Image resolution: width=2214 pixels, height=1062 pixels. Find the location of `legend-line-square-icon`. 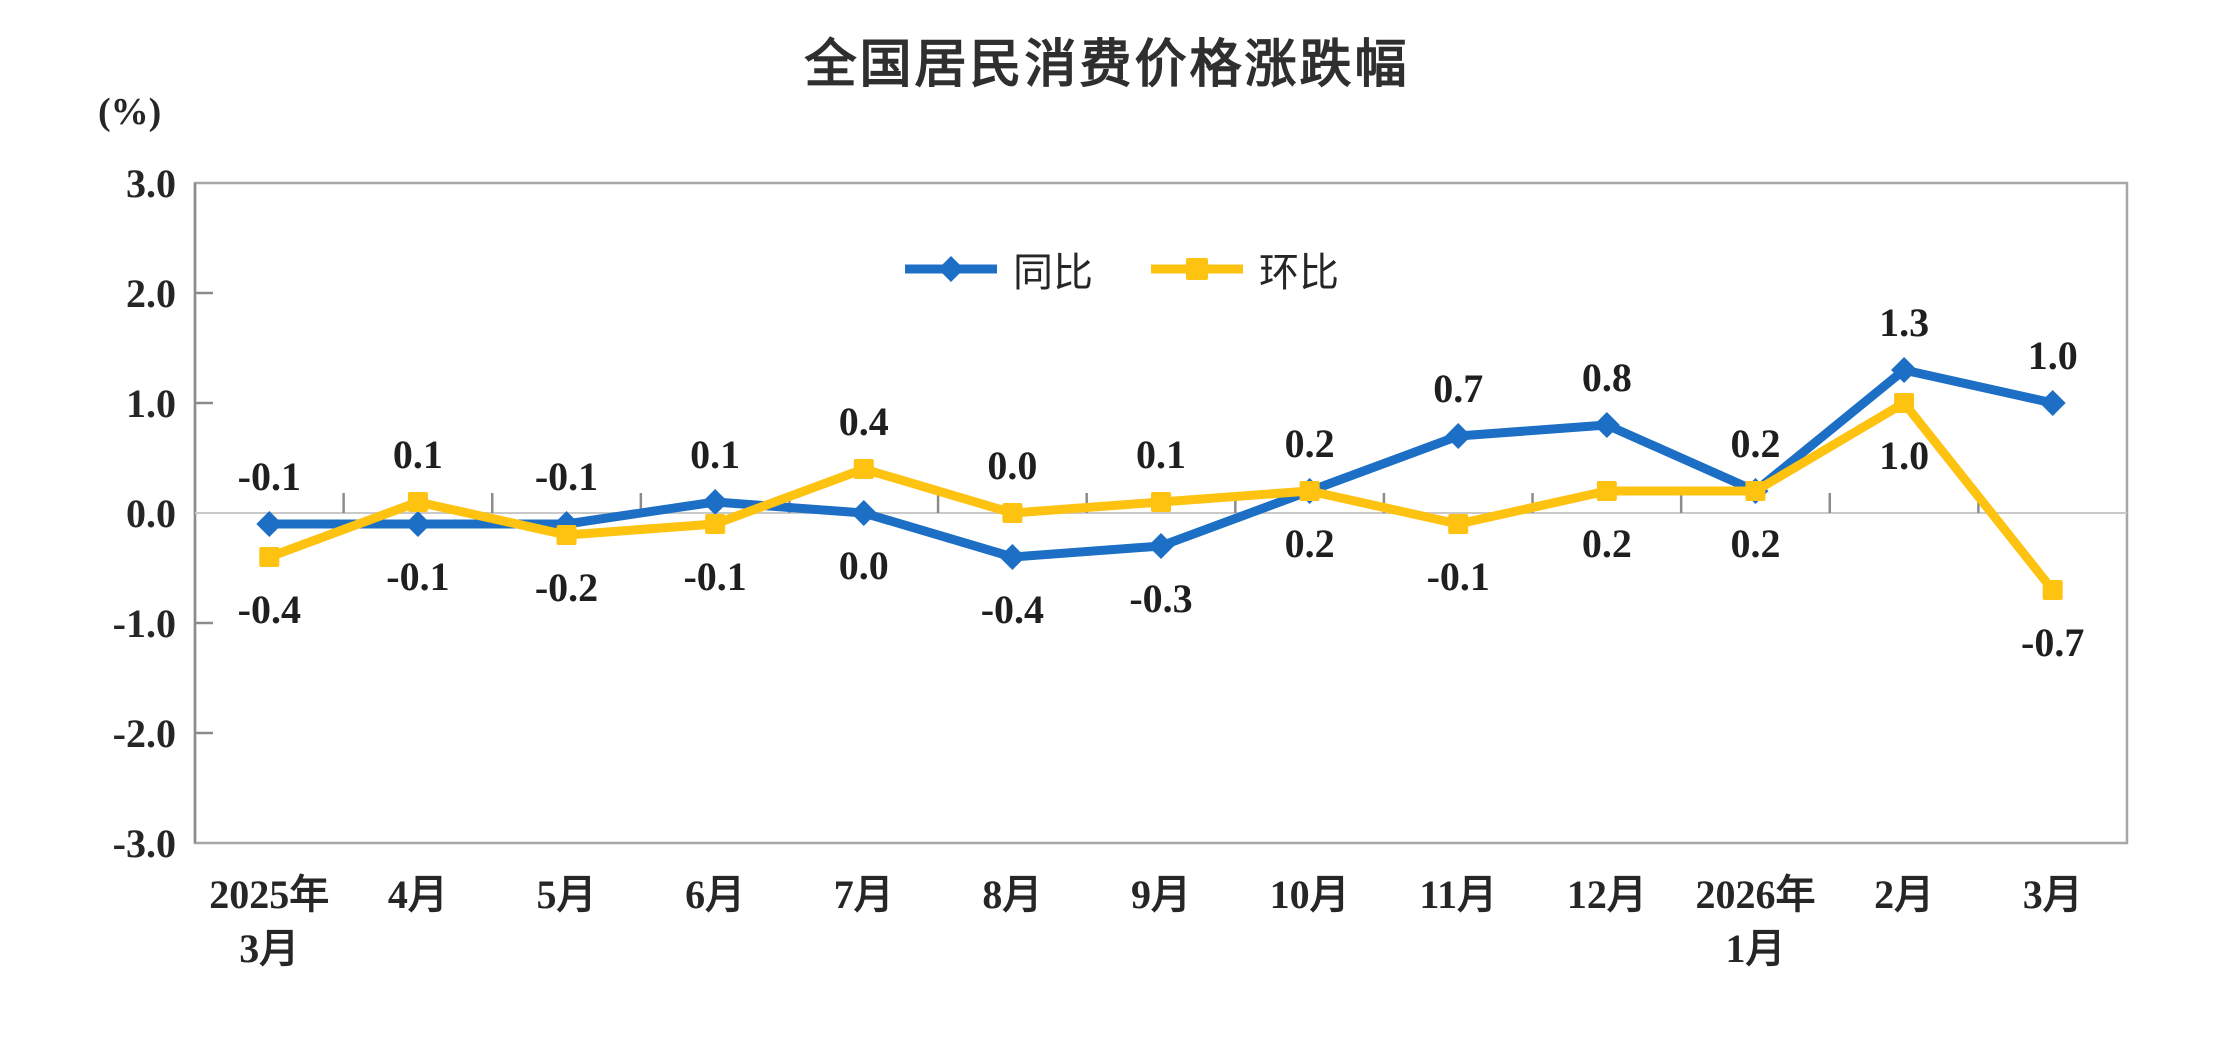

legend-line-square-icon is located at coordinates (1197, 269).